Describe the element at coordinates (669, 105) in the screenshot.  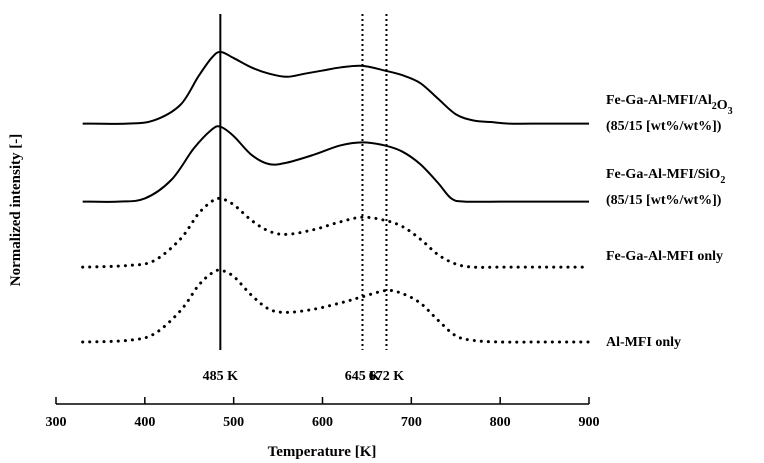
I see `legend-label-1: Fe-Ga-Al-MFI/Al2O3` at that location.